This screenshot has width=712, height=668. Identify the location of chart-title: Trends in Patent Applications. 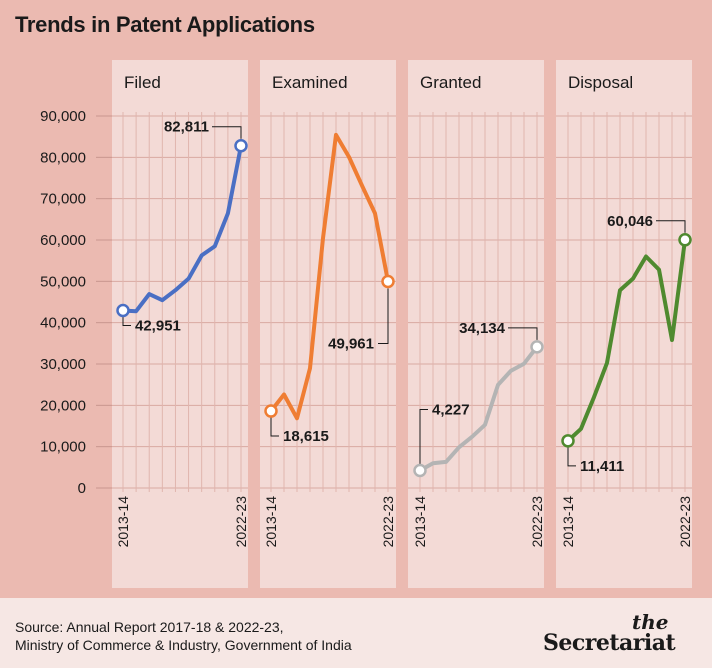
(165, 24).